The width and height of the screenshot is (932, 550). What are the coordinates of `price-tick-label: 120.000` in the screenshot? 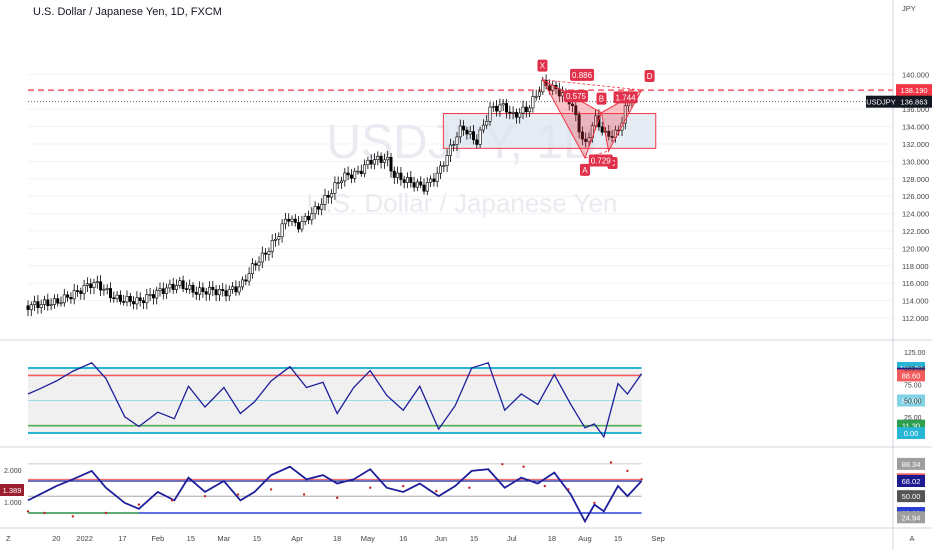 It's located at (915, 248).